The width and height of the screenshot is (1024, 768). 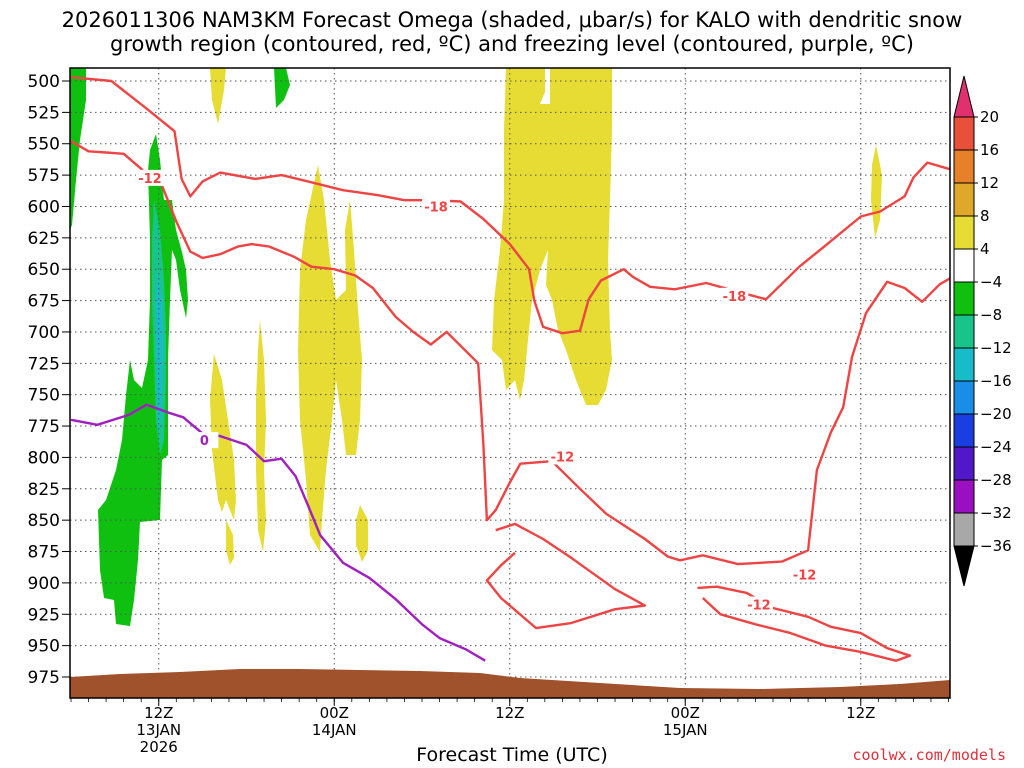 What do you see at coordinates (996, 480) in the screenshot?
I see `colorbar-tick-label: −28` at bounding box center [996, 480].